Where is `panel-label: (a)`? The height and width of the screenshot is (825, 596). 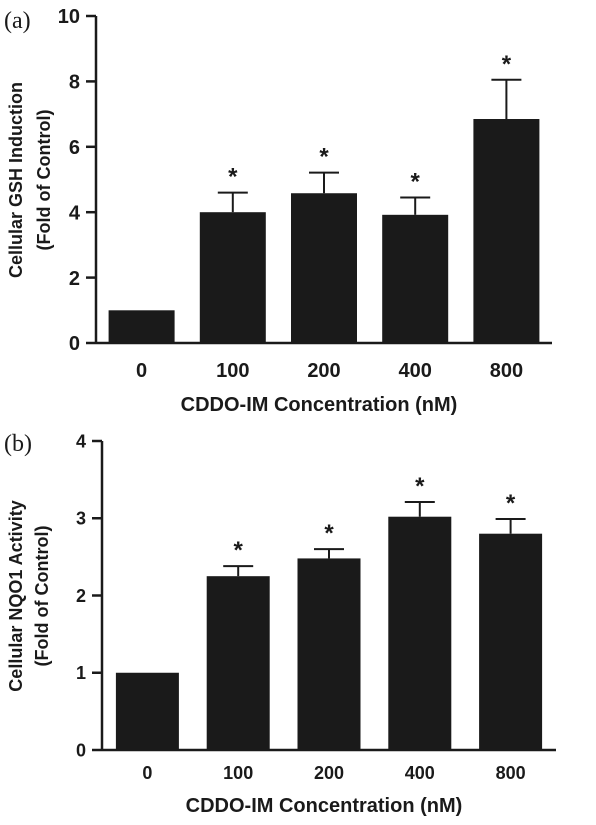
panel-label: (a) is located at coordinates (17, 21).